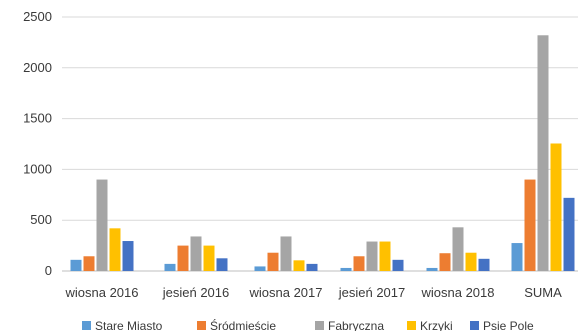 The image size is (578, 331). Describe the element at coordinates (359, 263) in the screenshot. I see `bar-śródmieście-3` at that location.